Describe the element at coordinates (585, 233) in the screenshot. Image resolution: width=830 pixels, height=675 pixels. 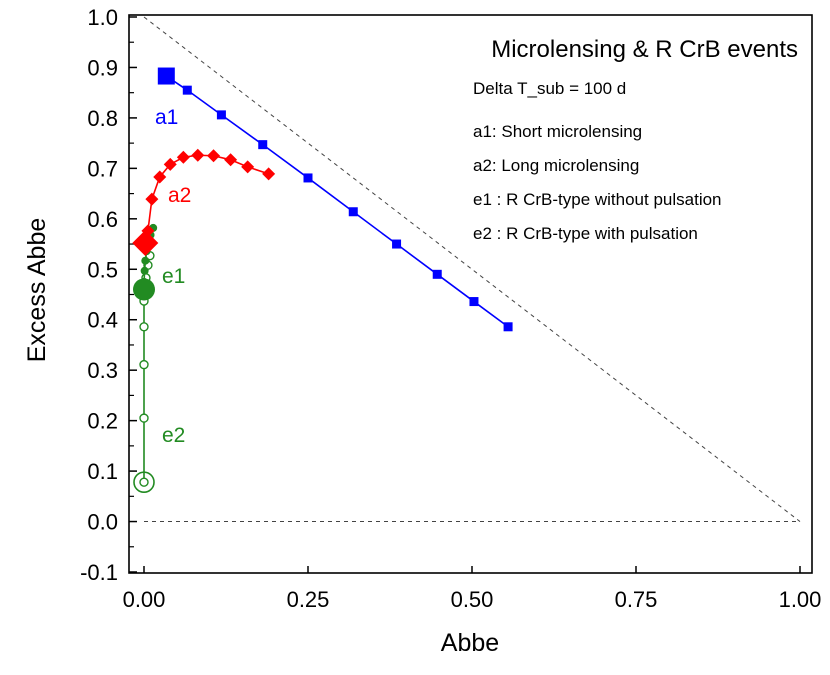
I see `legend-entry-e2: e2 : R CrB-type with pulsation` at that location.